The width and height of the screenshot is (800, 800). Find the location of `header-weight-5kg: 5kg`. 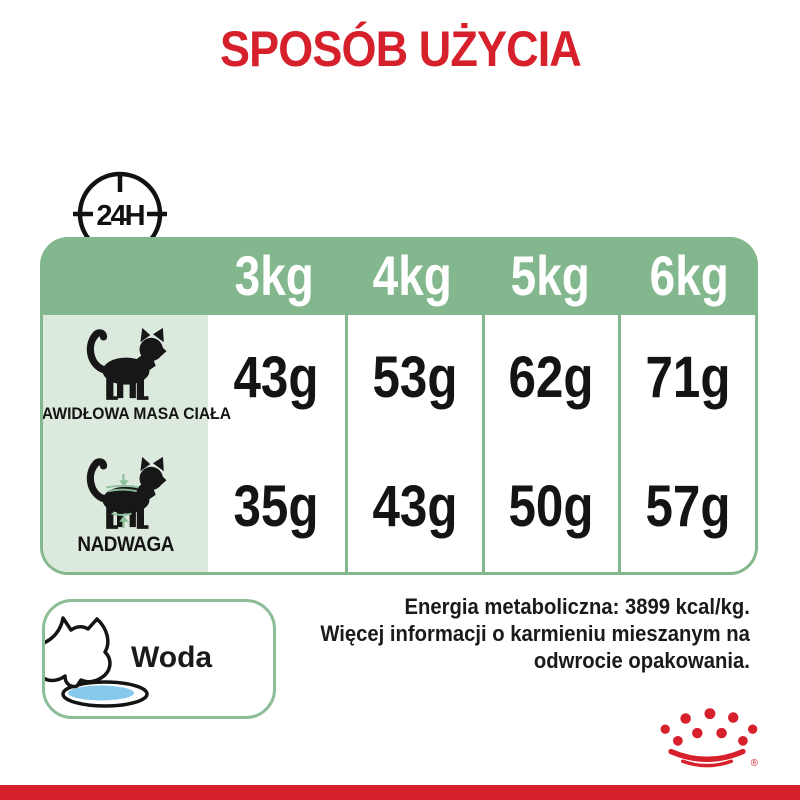

header-weight-5kg: 5kg is located at coordinates (551, 275).